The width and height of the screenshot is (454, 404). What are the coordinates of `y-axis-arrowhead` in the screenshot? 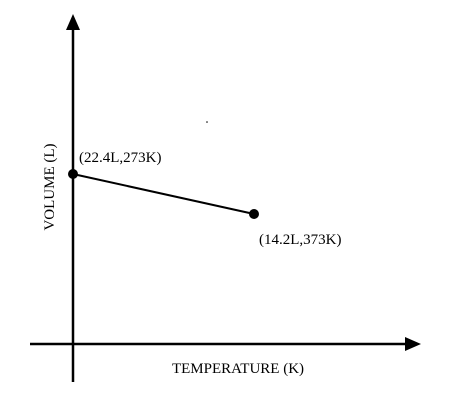 It's located at (73, 22).